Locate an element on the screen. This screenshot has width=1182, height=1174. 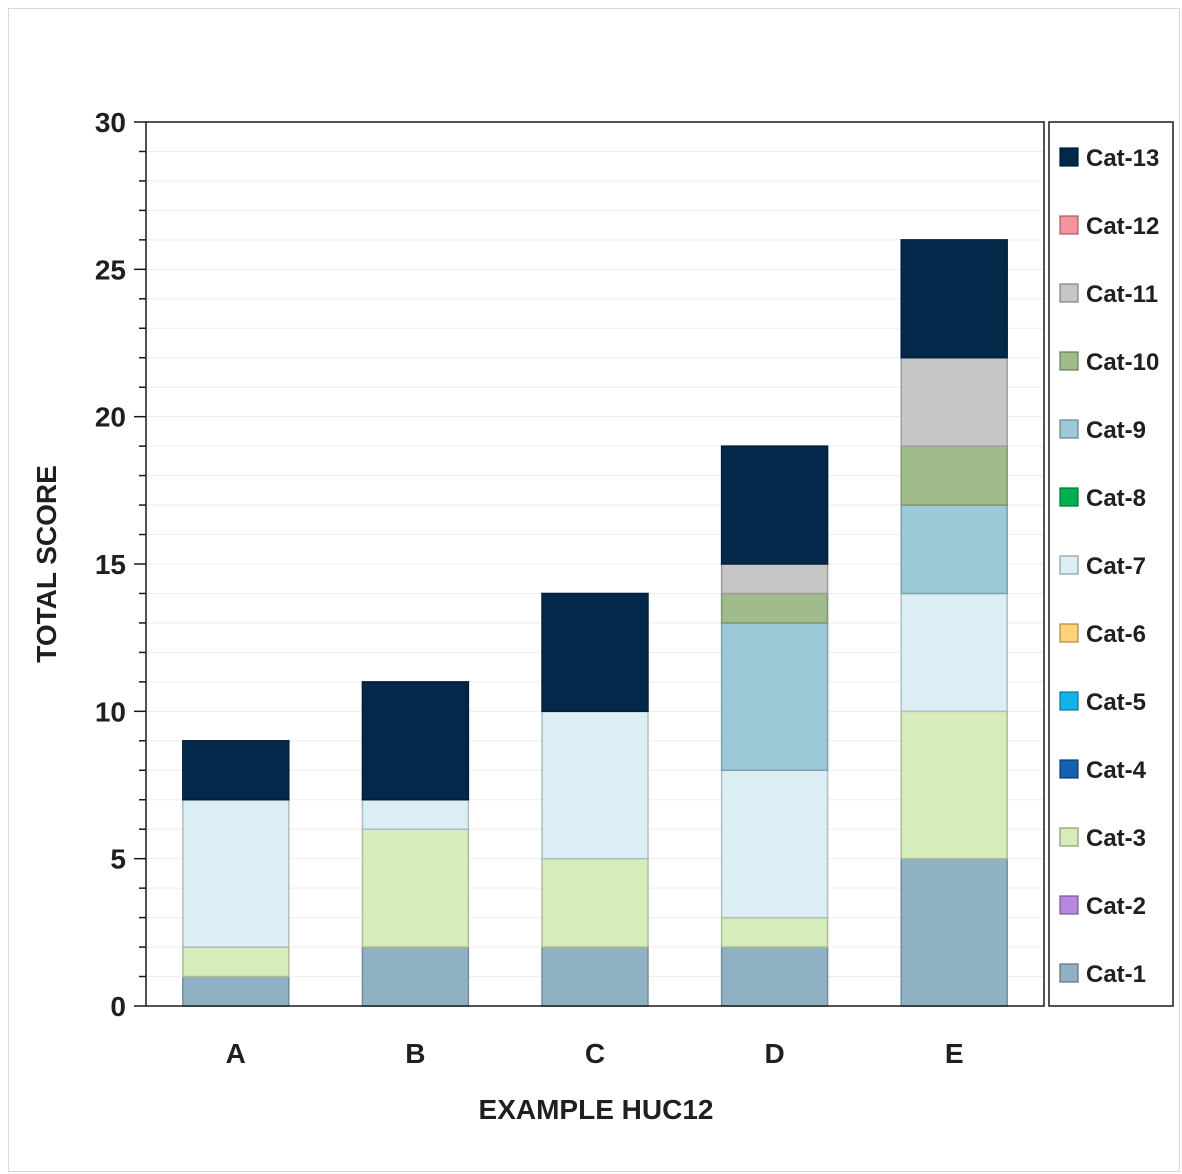
x-tick-label: C is located at coordinates (595, 1053).